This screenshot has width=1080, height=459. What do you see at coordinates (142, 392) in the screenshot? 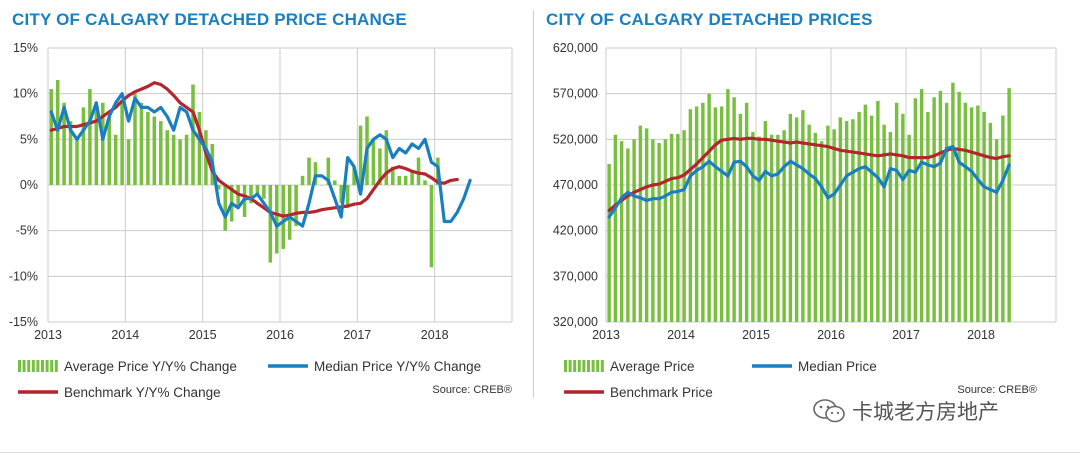
I see `left-legend-label: Benchmark Y/Y% Change` at bounding box center [142, 392].